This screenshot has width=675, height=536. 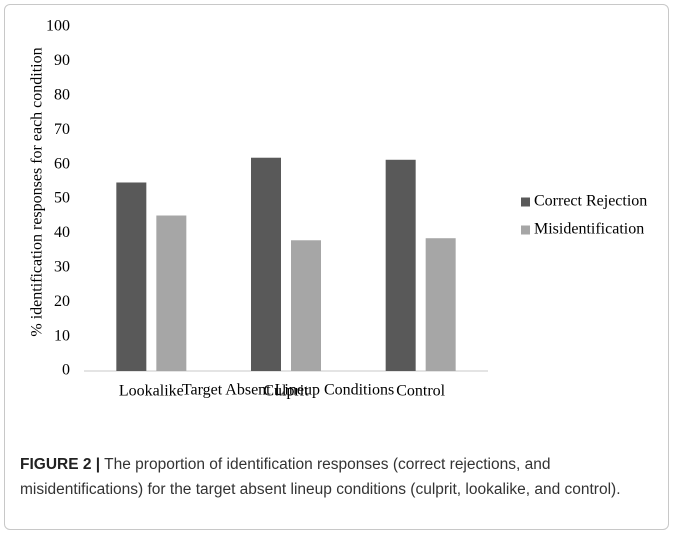 I want to click on x-tick-label: Lookalike, so click(x=151, y=391).